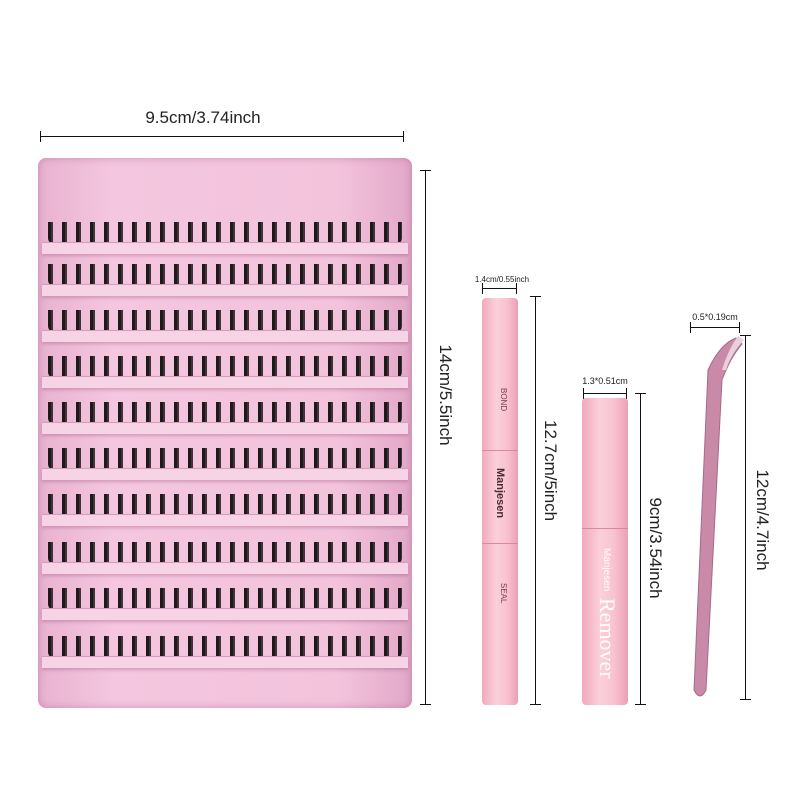 This screenshot has height=800, width=800. Describe the element at coordinates (503, 593) in the screenshot. I see `seal-label: SEAL` at that location.